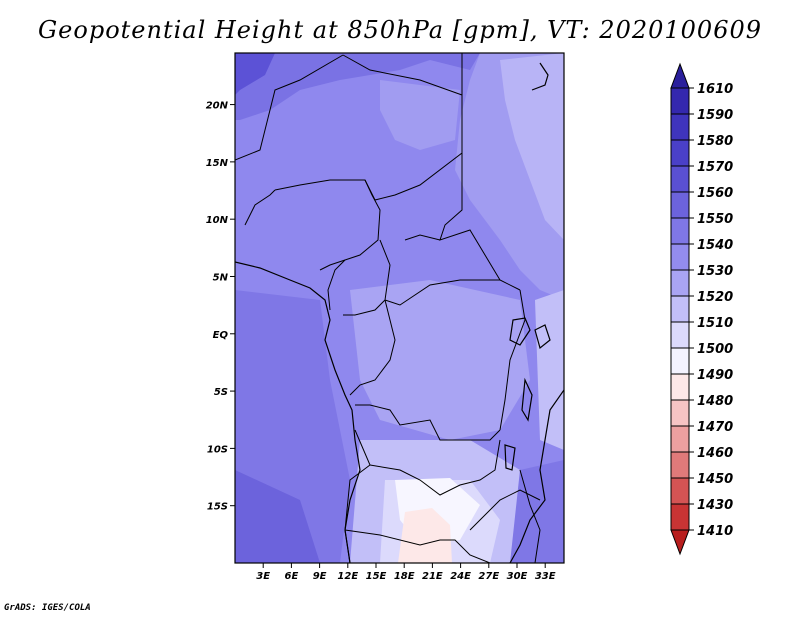 The height and width of the screenshot is (618, 800). I want to click on colorbar-label: 1530, so click(715, 271).